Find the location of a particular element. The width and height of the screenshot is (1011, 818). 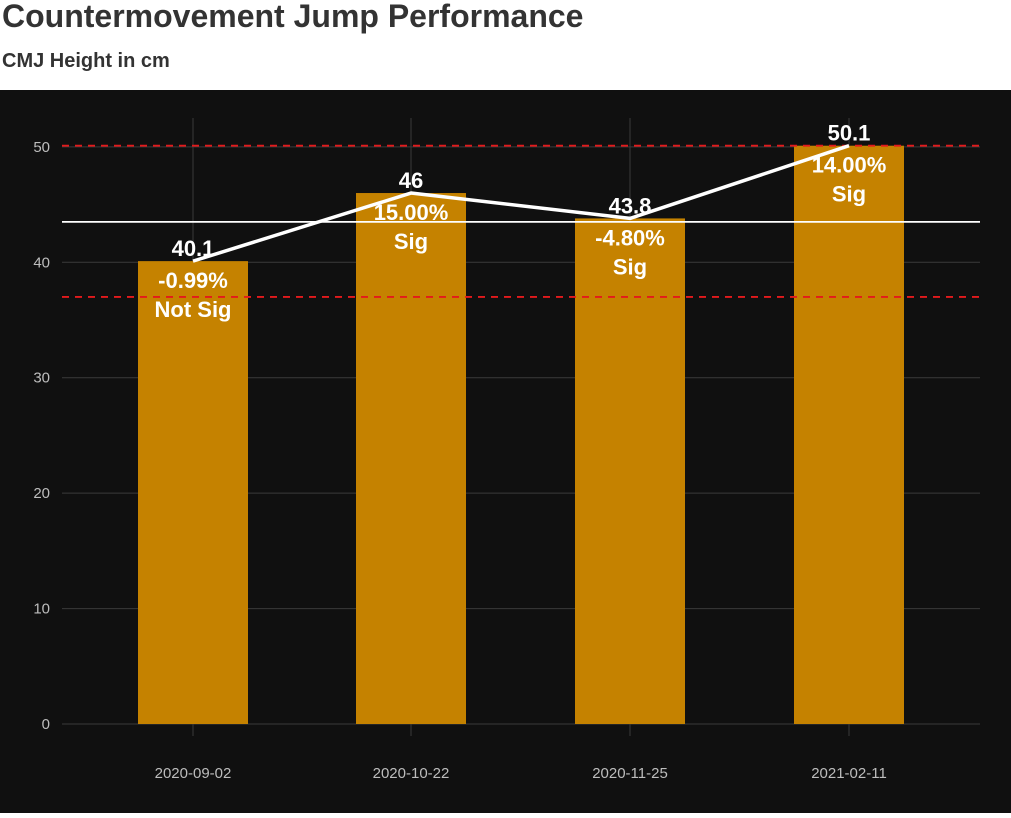

y-tick-label: 0 is located at coordinates (46, 724).